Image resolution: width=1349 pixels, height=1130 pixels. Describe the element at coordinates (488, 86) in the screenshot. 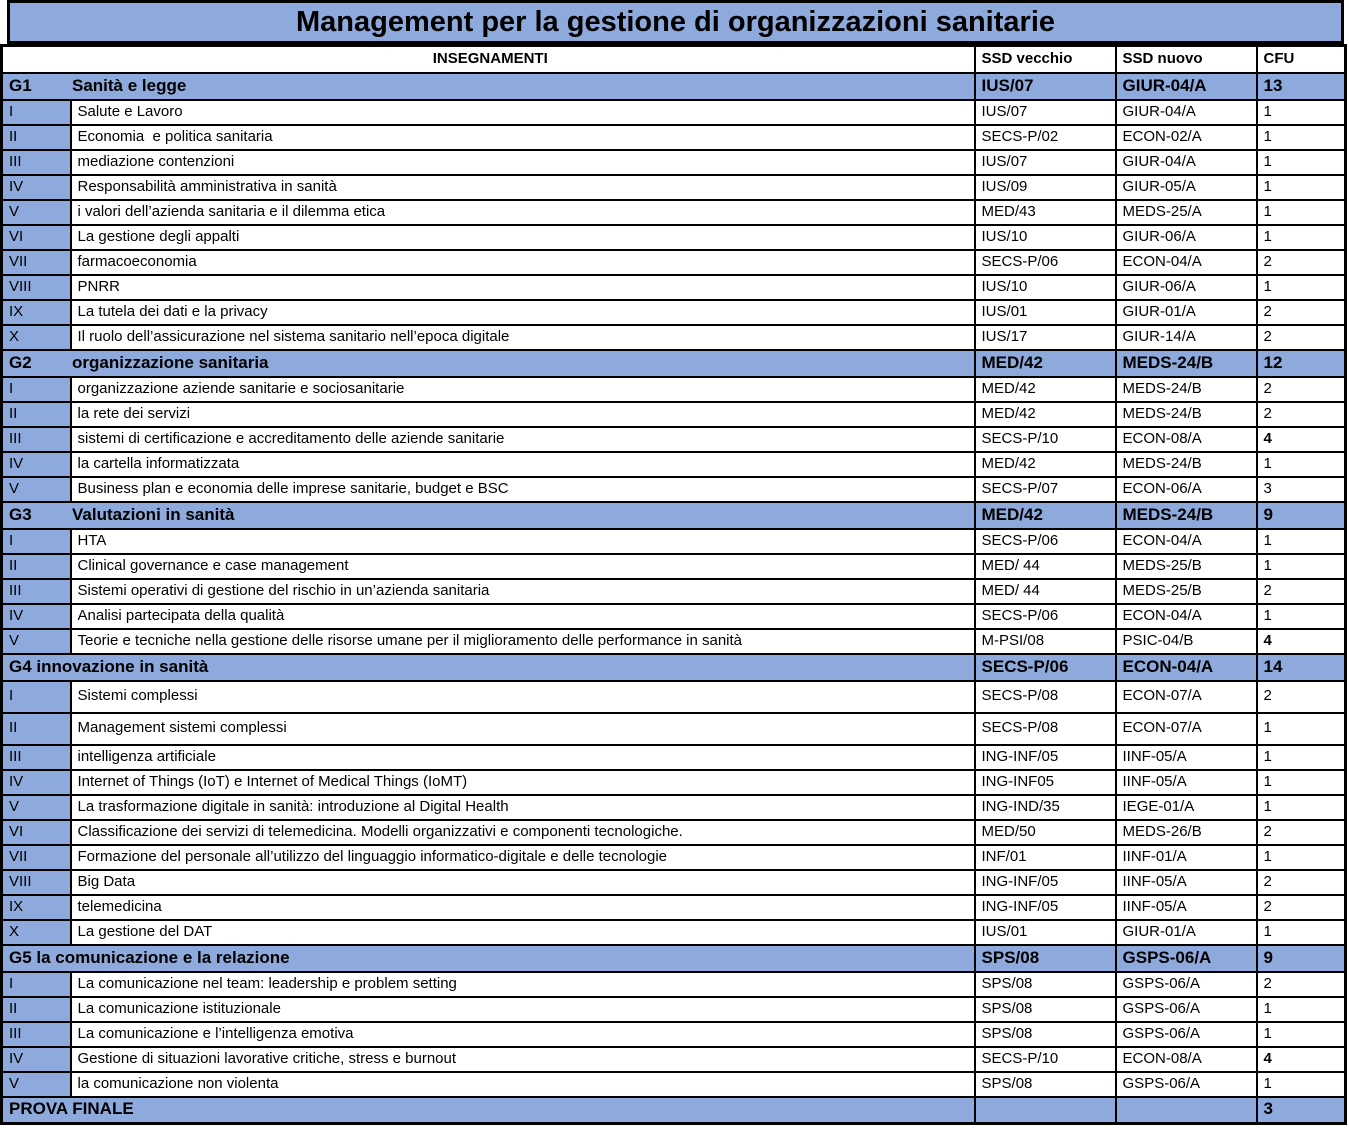

I see `group-title-cell: G1 Sanità e legge` at that location.